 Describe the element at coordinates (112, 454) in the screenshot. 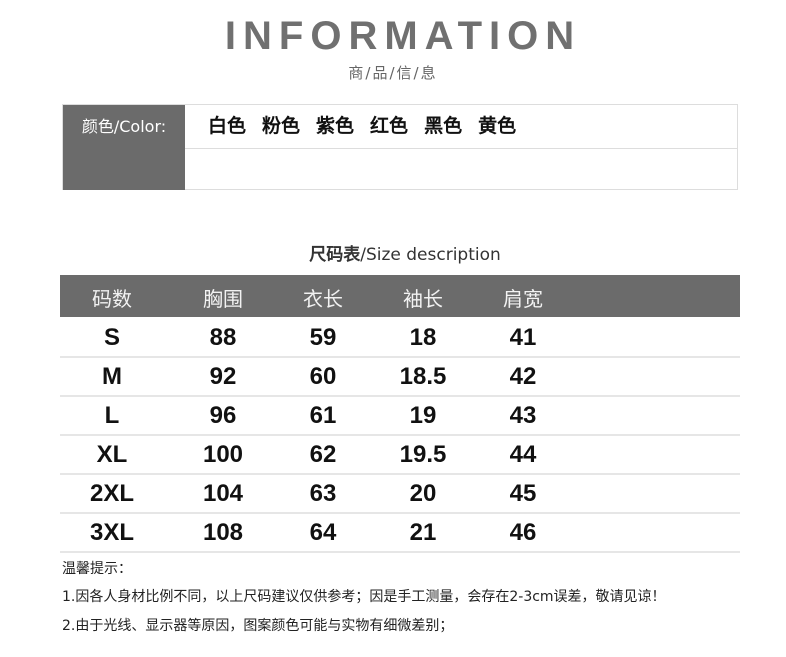

I see `table-cell: XL` at that location.